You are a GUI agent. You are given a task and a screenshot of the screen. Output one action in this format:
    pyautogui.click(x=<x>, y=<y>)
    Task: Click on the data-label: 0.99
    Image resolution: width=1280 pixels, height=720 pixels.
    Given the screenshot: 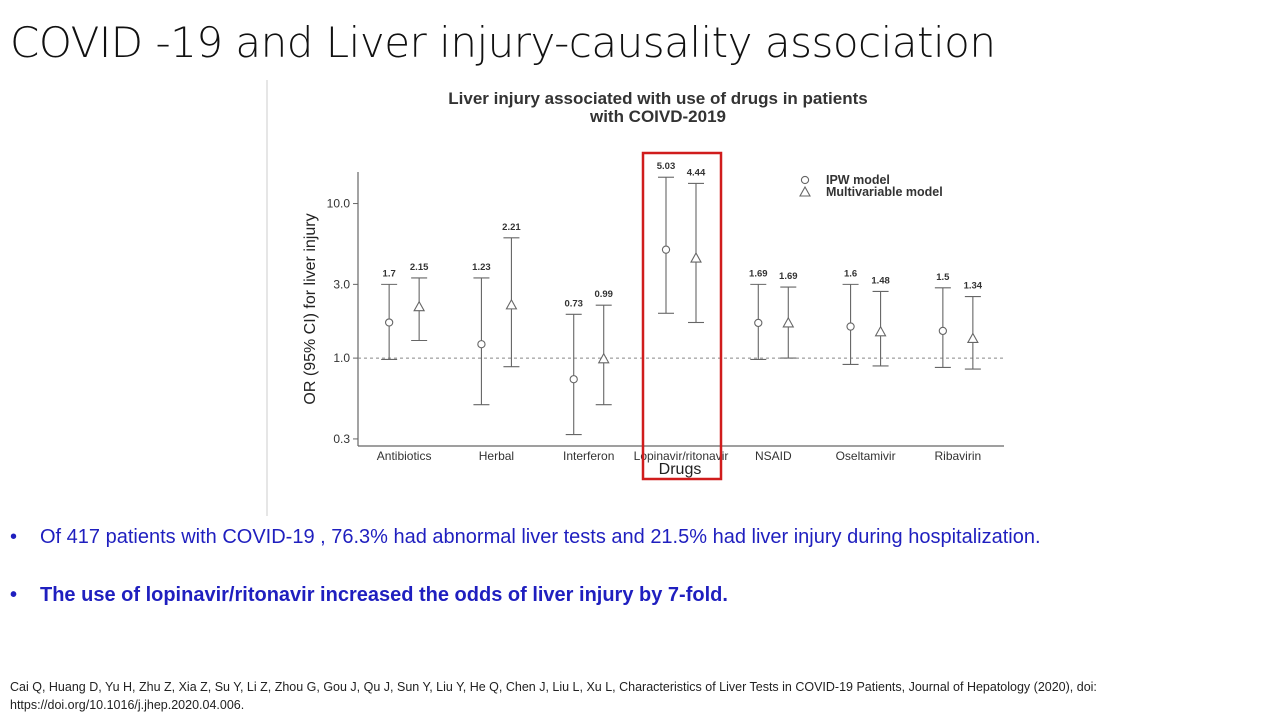 What is the action you would take?
    pyautogui.click(x=603, y=294)
    